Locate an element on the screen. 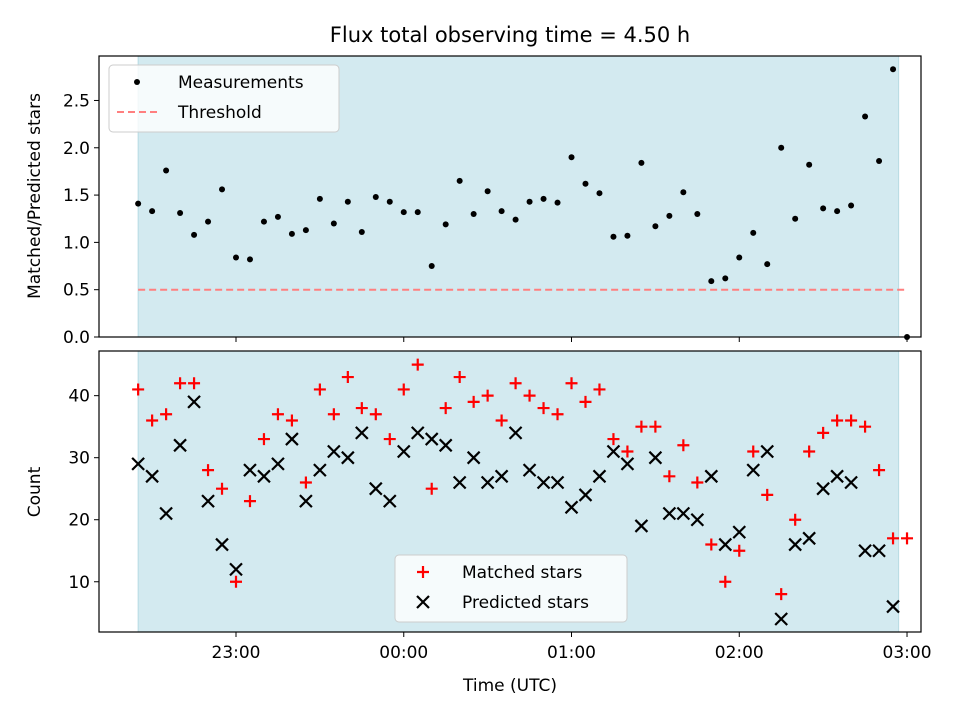  y-tick-label: 2.0 is located at coordinates (76, 149).